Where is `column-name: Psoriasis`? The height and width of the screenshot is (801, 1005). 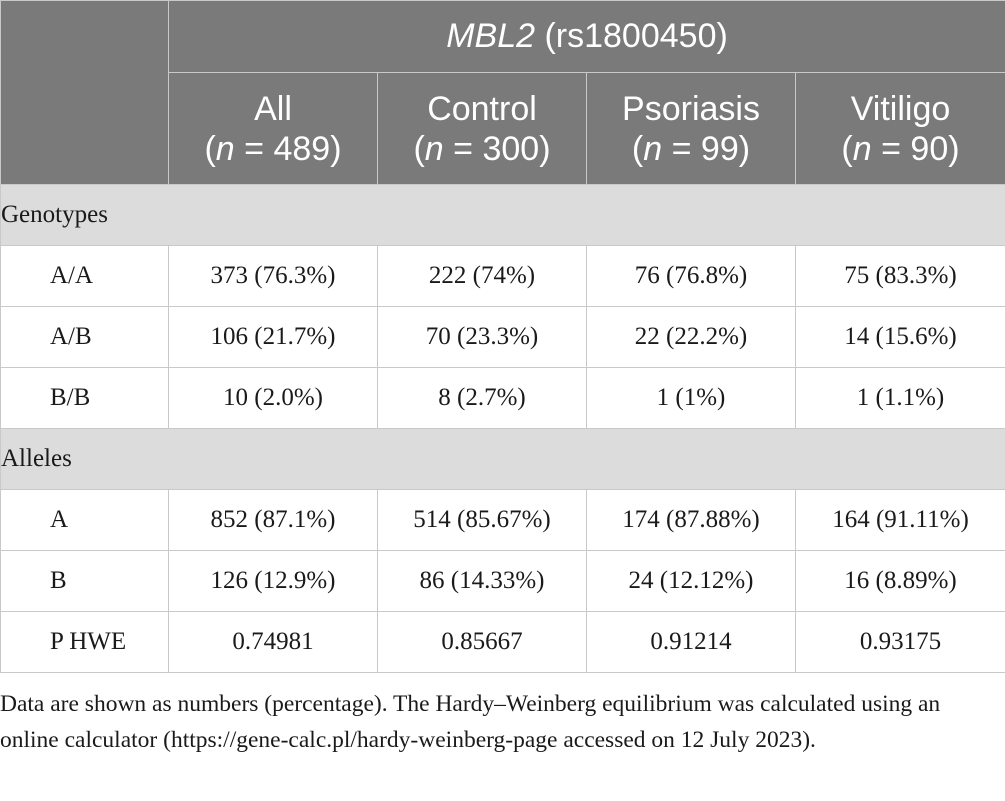
column-name: Psoriasis is located at coordinates (691, 108).